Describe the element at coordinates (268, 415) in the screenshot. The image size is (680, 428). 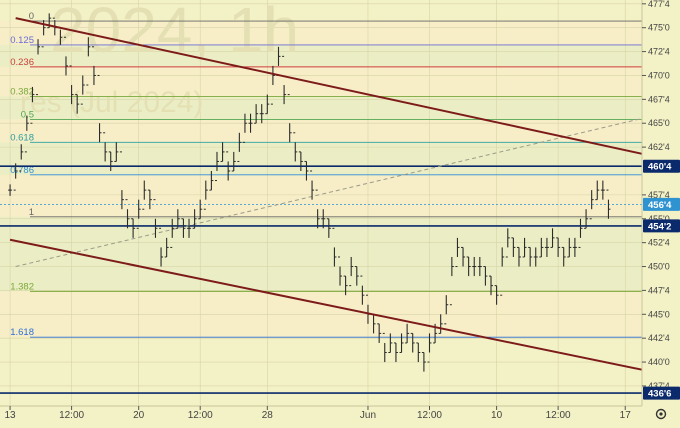
I see `x-tick-label: 28` at that location.